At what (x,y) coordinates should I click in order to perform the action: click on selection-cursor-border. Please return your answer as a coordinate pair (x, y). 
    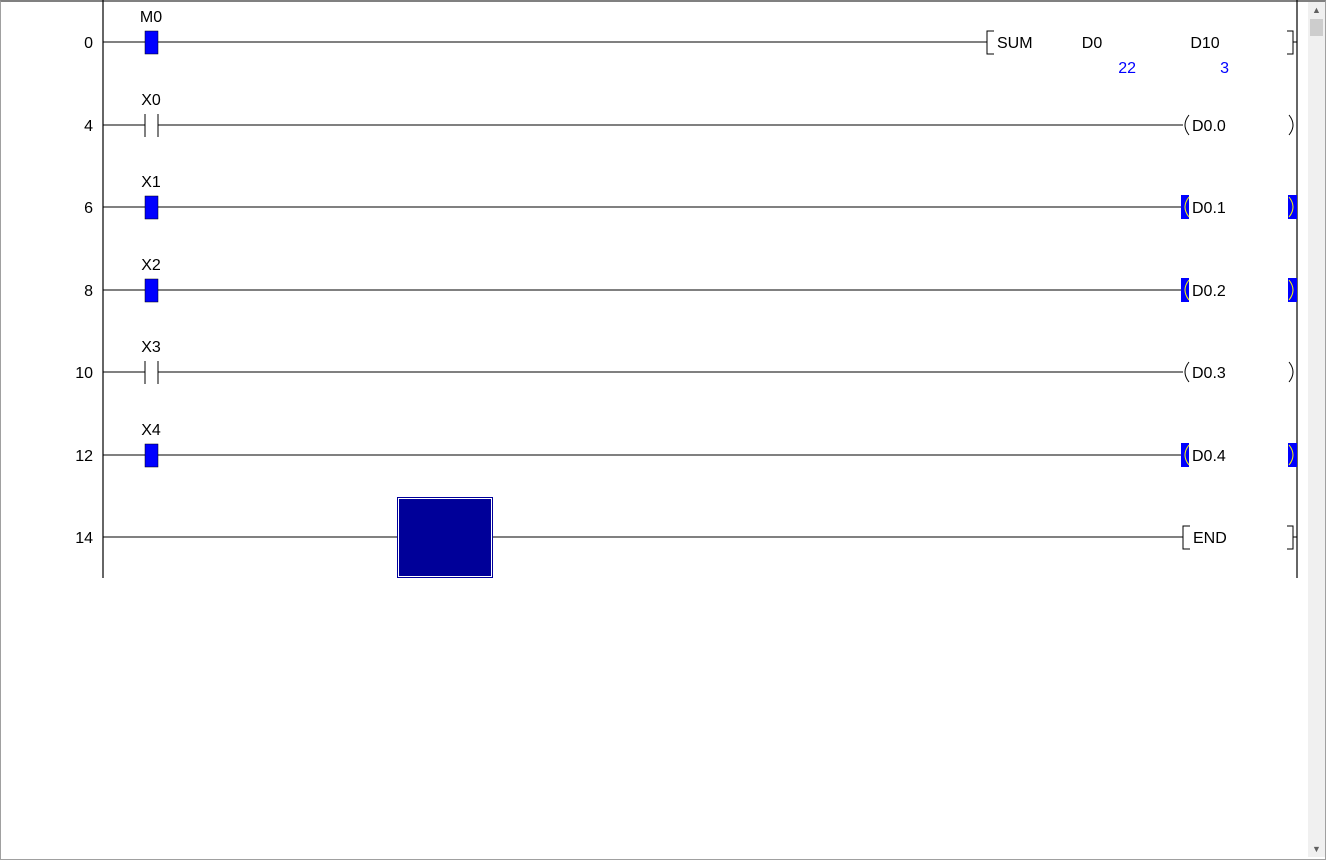
    Looking at the image, I should click on (445, 537).